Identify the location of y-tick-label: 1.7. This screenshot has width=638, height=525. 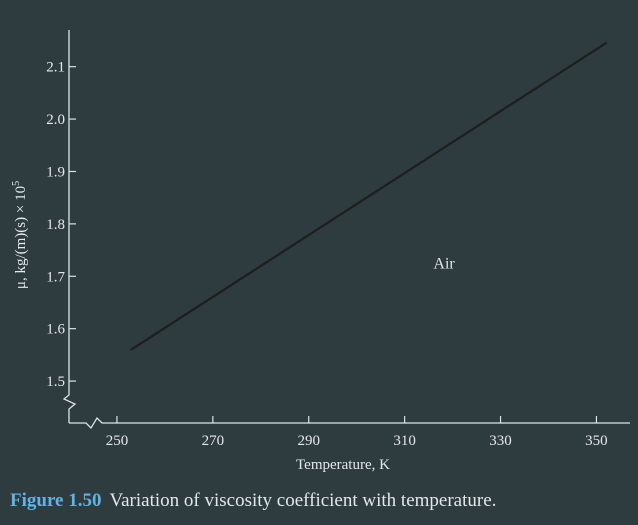
(55, 277).